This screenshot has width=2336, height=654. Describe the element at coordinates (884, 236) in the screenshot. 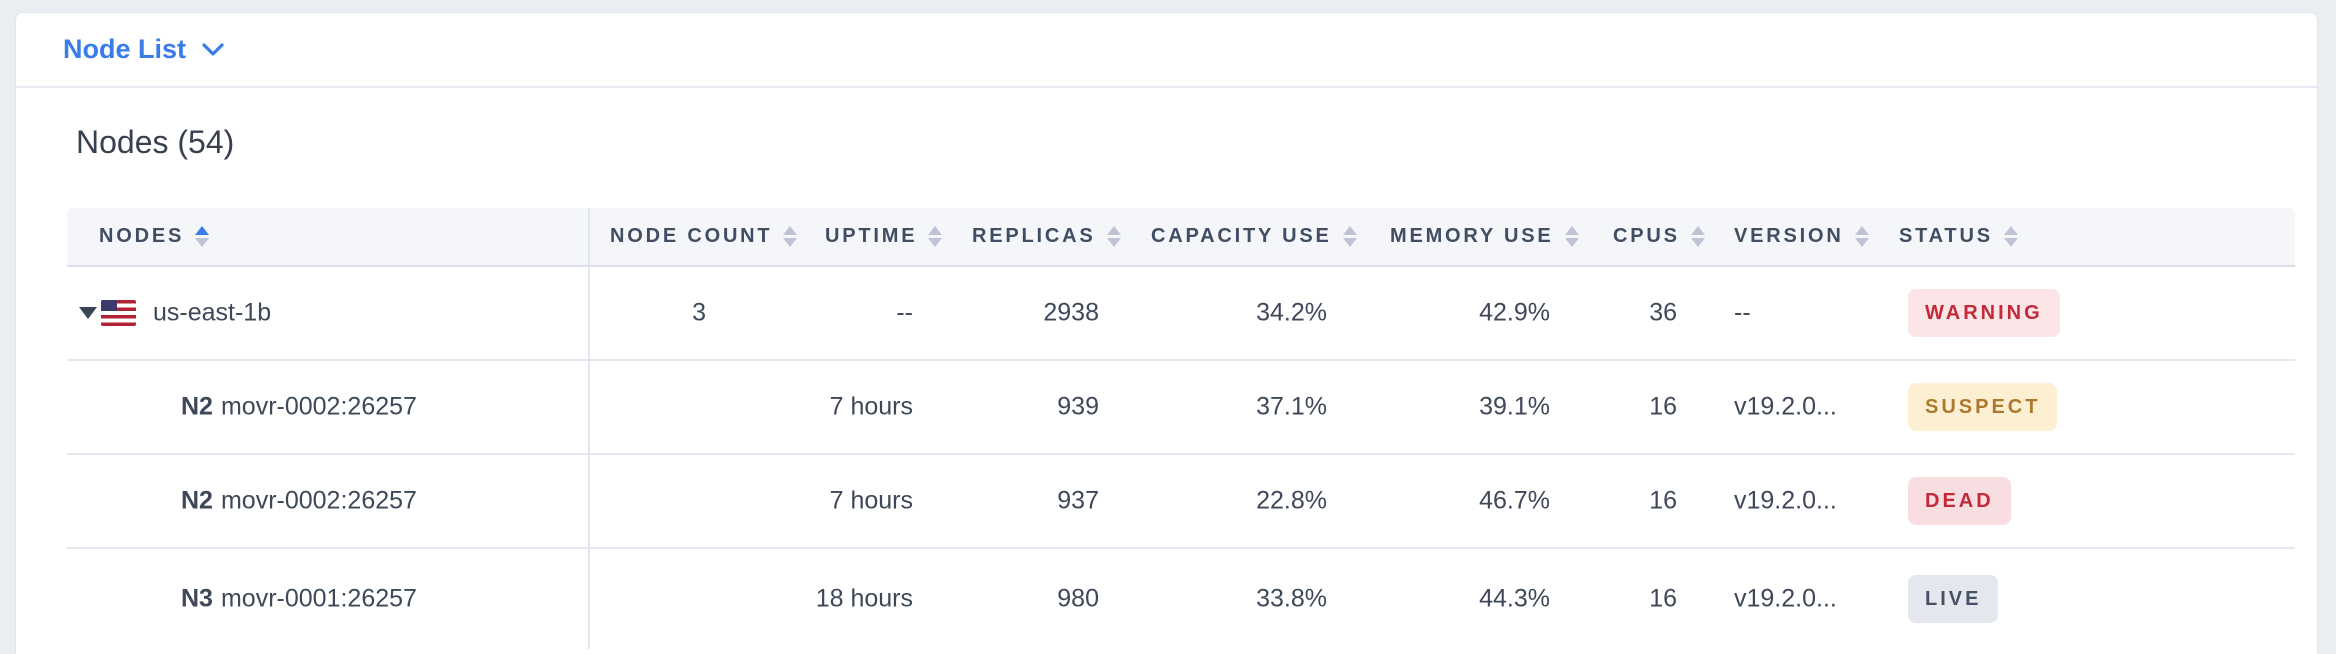

I see `column-header-uptime: UPTIME` at that location.